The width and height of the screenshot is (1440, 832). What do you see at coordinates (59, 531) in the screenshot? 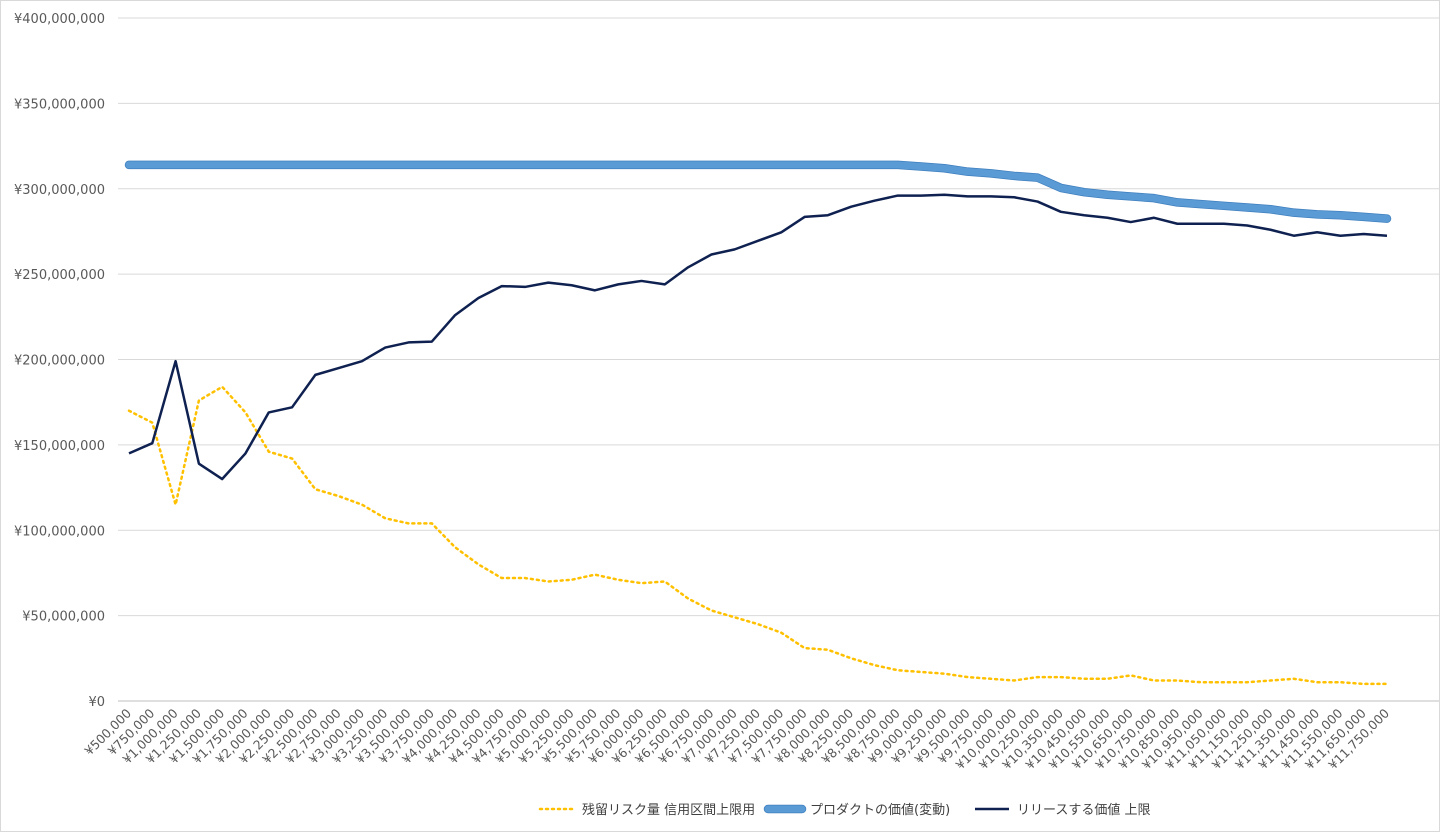
I see `y-tick-label: ¥100,000,000` at bounding box center [59, 531].